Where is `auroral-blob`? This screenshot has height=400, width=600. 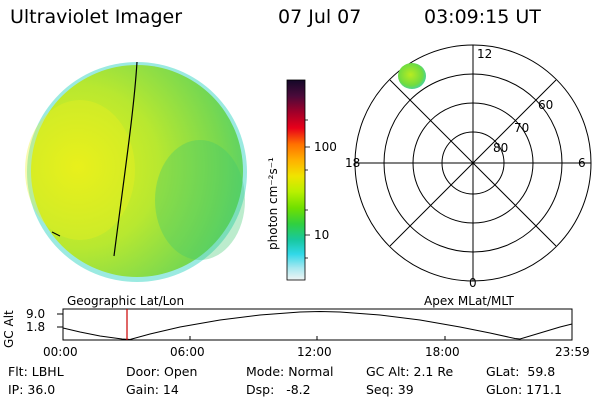 auroral-blob is located at coordinates (412, 76).